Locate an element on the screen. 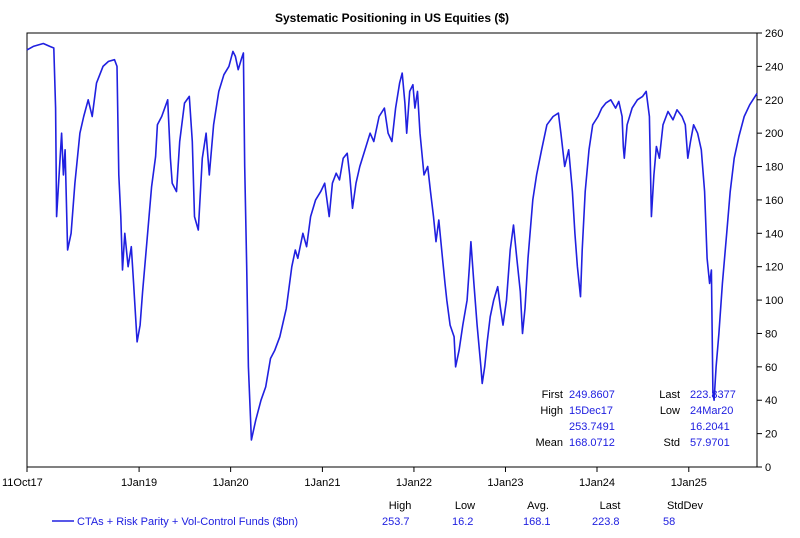 The image size is (800, 538). legend-header-high: High is located at coordinates (400, 506).